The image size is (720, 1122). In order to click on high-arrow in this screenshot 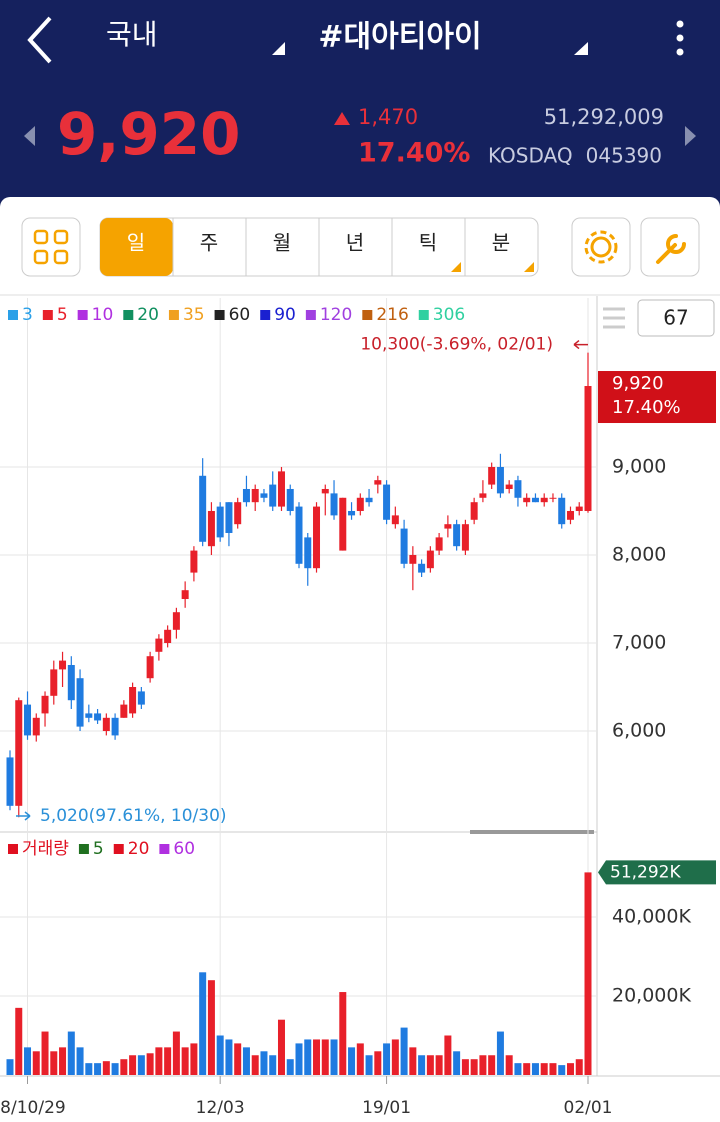, I will do `click(580, 344)`.